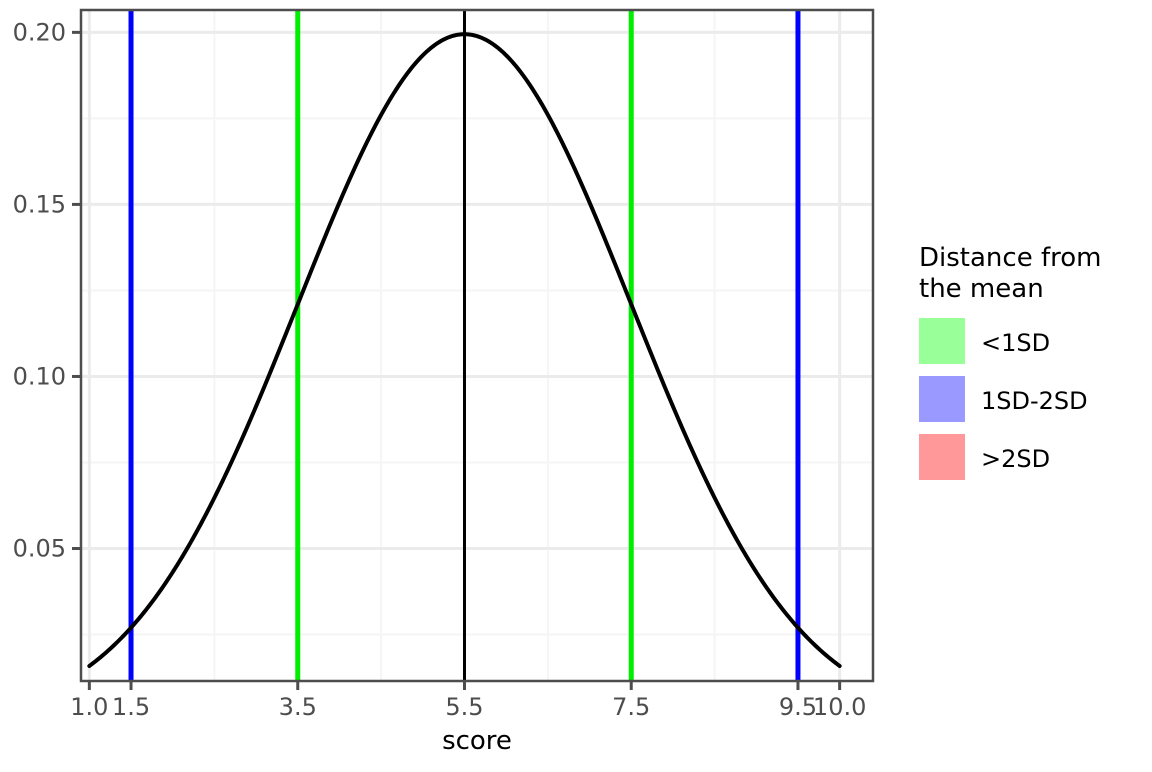 This screenshot has width=1152, height=772. I want to click on x-tick-label: 3.5, so click(298, 707).